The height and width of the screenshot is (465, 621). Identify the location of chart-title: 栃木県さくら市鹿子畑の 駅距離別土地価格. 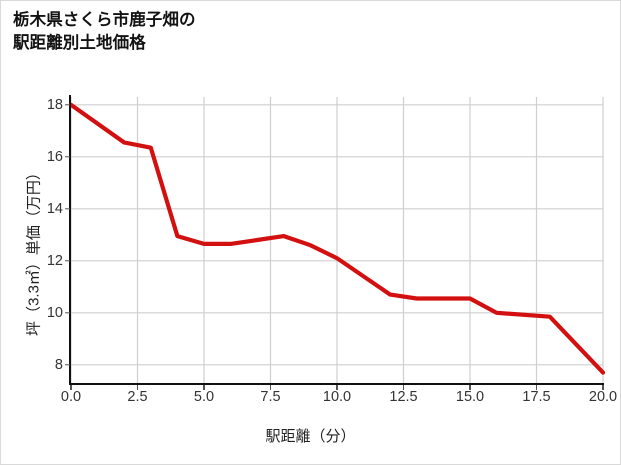
(104, 32).